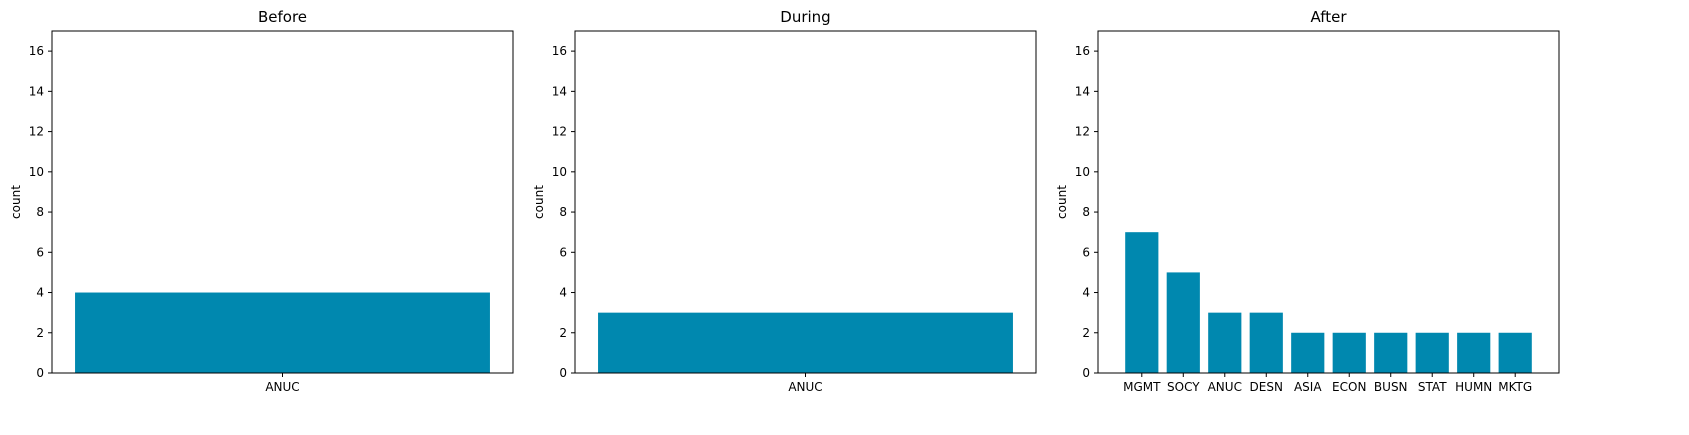  What do you see at coordinates (1266, 387) in the screenshot?
I see `x-tick-label: DESN` at bounding box center [1266, 387].